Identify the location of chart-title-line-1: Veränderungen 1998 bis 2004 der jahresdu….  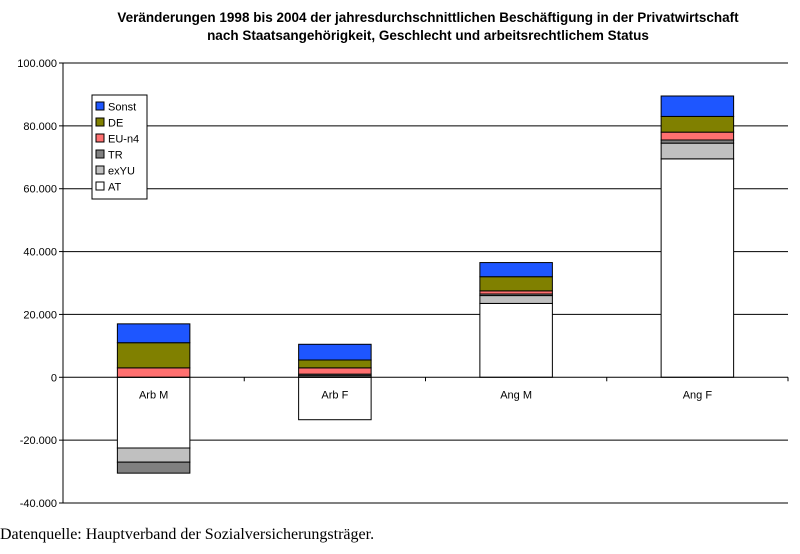
(428, 17).